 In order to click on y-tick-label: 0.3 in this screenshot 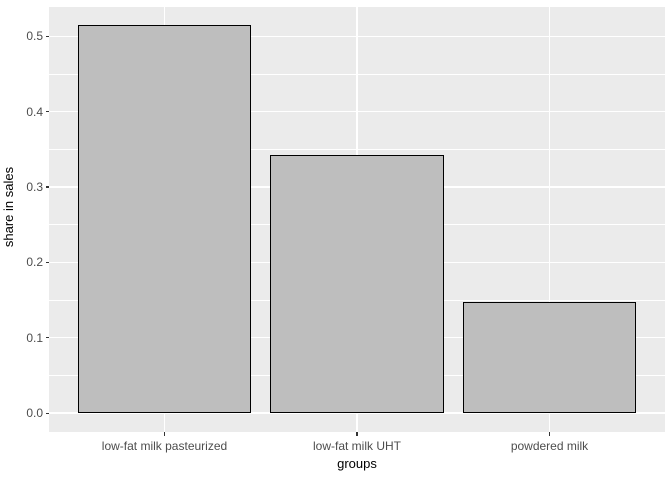, I will do `click(34, 187)`.